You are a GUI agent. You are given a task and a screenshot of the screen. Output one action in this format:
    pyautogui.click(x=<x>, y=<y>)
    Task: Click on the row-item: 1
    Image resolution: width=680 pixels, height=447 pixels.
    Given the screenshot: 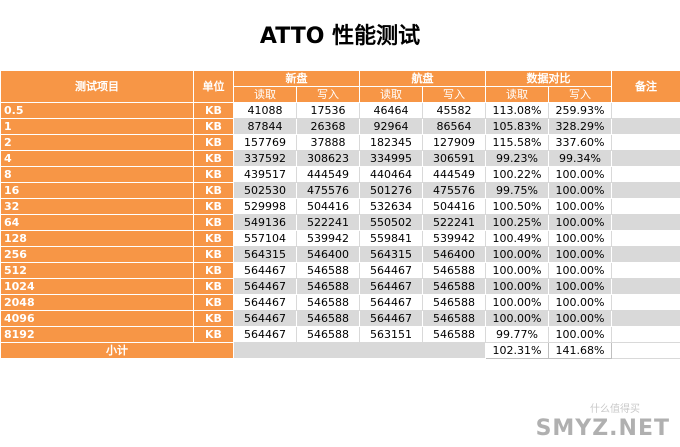 What is the action you would take?
    pyautogui.click(x=97, y=126)
    